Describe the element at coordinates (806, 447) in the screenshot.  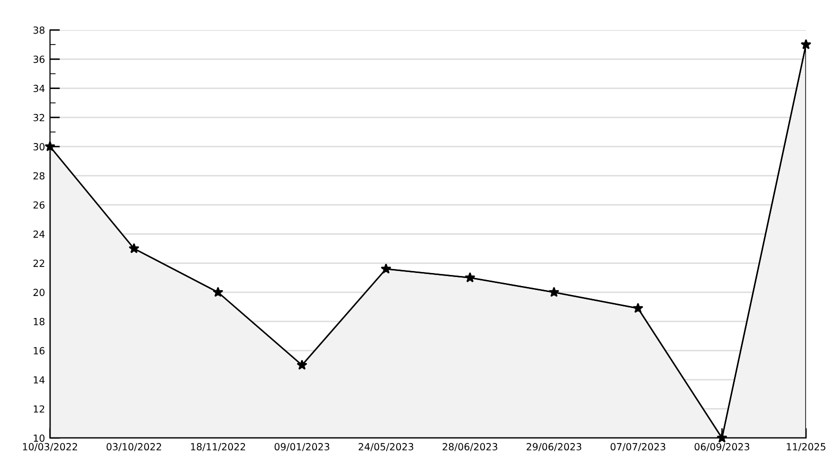
I see `x-tick-label: 11/2025` at that location.